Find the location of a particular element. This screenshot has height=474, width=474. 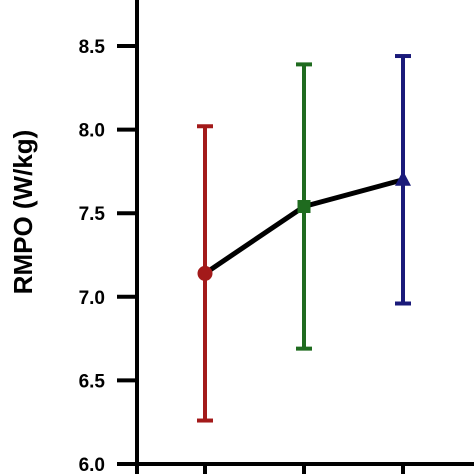

data-point-triangle is located at coordinates (403, 178).